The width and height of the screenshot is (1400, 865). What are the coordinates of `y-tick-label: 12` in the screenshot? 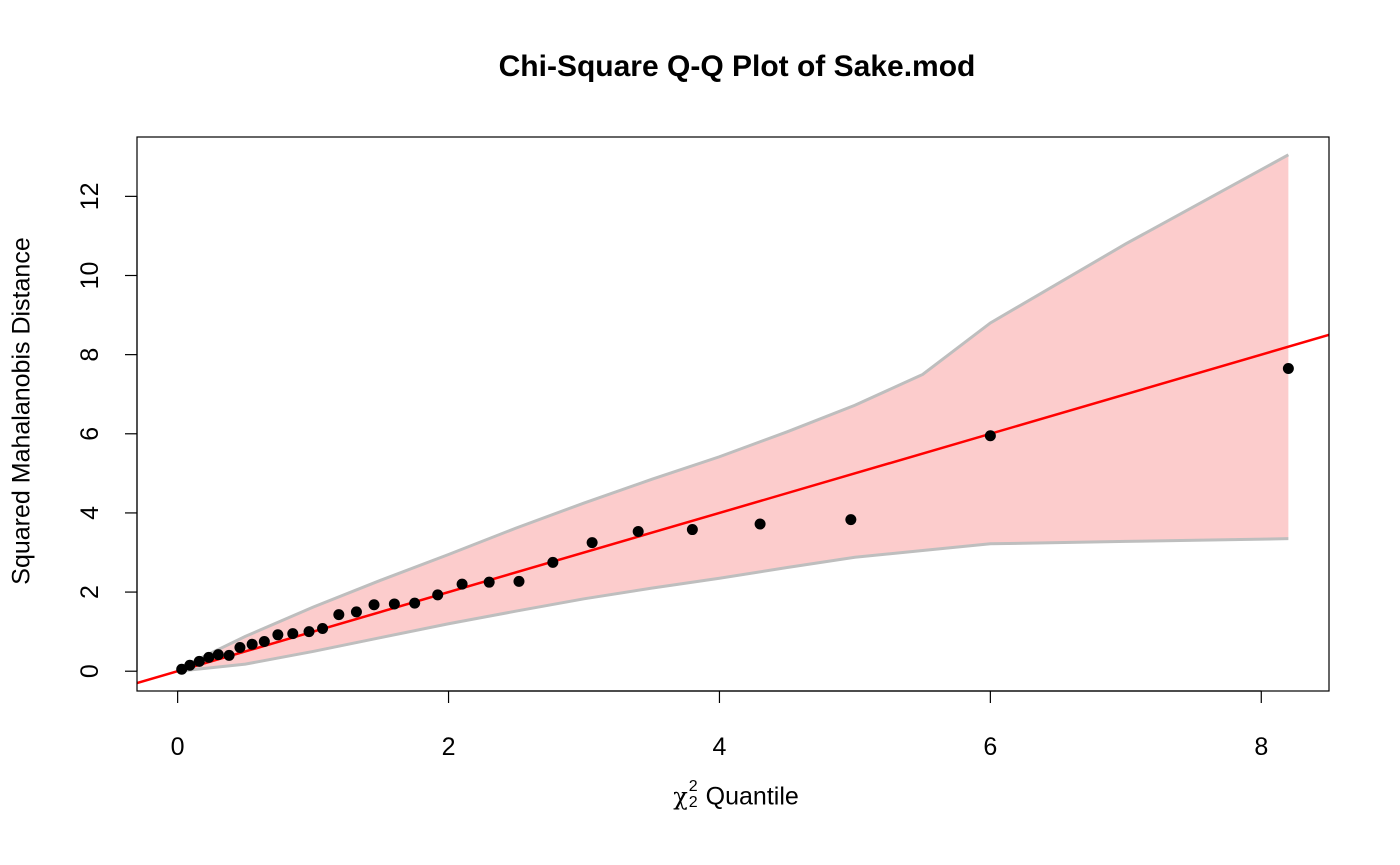 It's located at (90, 196).